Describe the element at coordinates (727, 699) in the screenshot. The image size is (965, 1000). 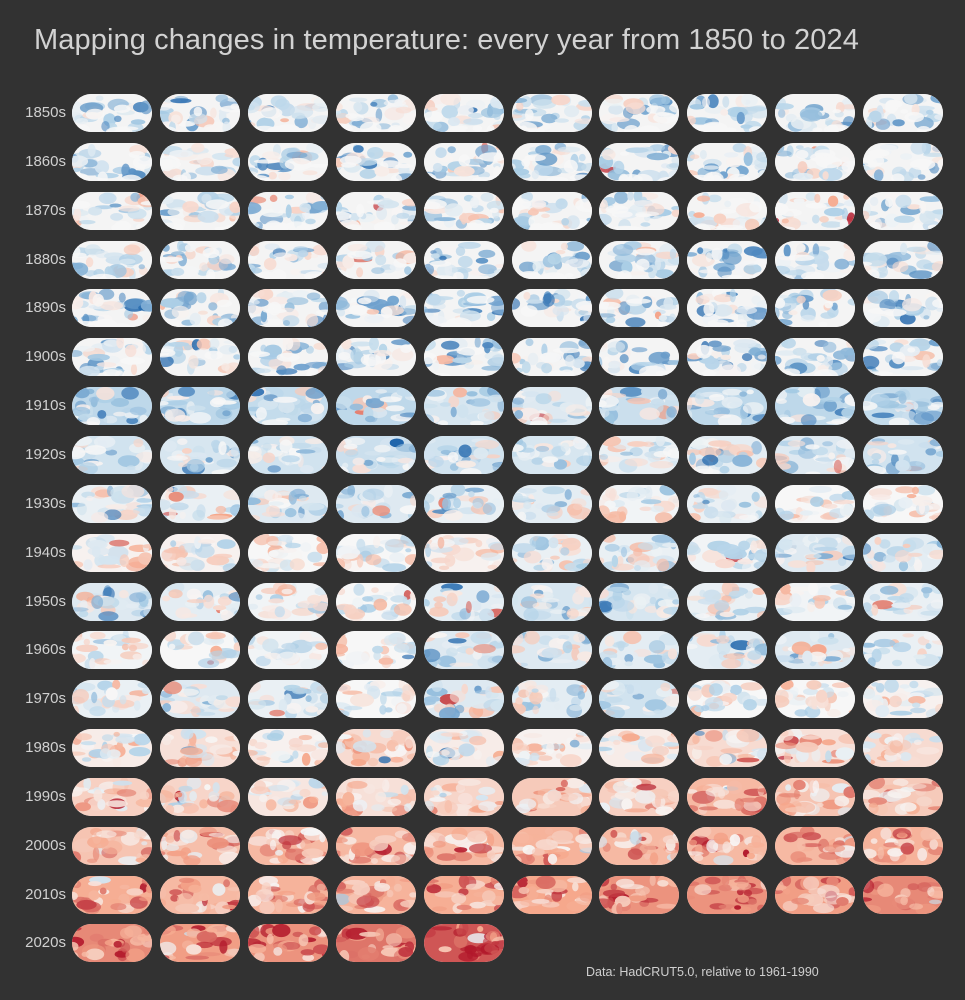
I see `year-map-1977` at that location.